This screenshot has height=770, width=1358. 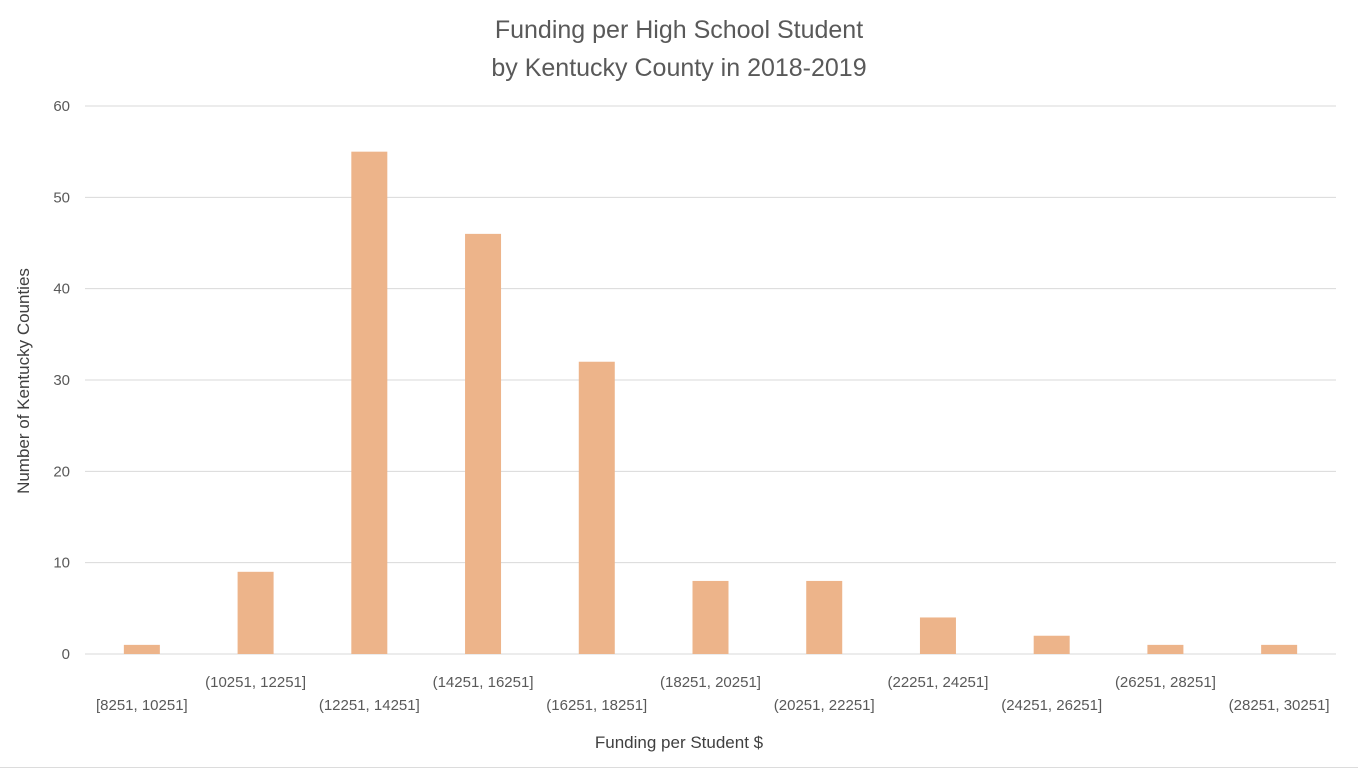 I want to click on x-tick-label: (28251, 30251], so click(x=1279, y=705).